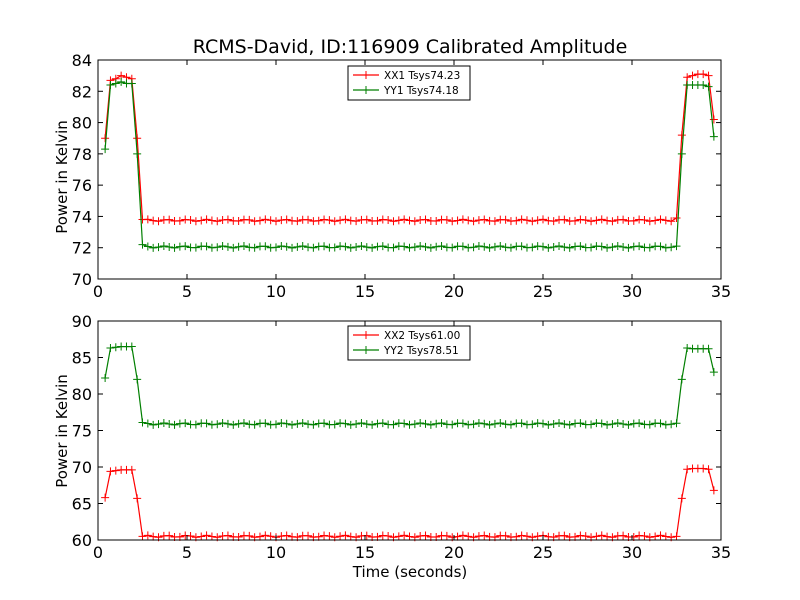  What do you see at coordinates (82, 504) in the screenshot?
I see `bottom-y-tick-label: 65` at bounding box center [82, 504].